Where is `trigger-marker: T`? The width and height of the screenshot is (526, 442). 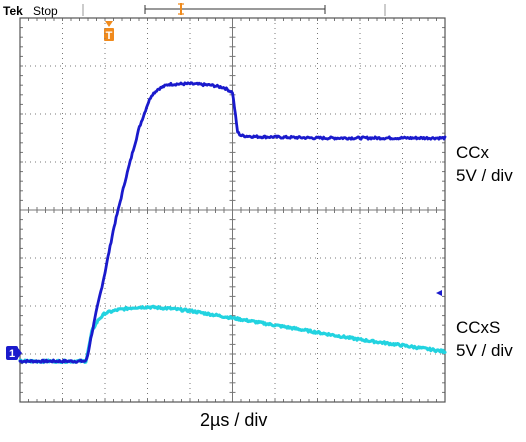
trigger-marker: T is located at coordinates (109, 31).